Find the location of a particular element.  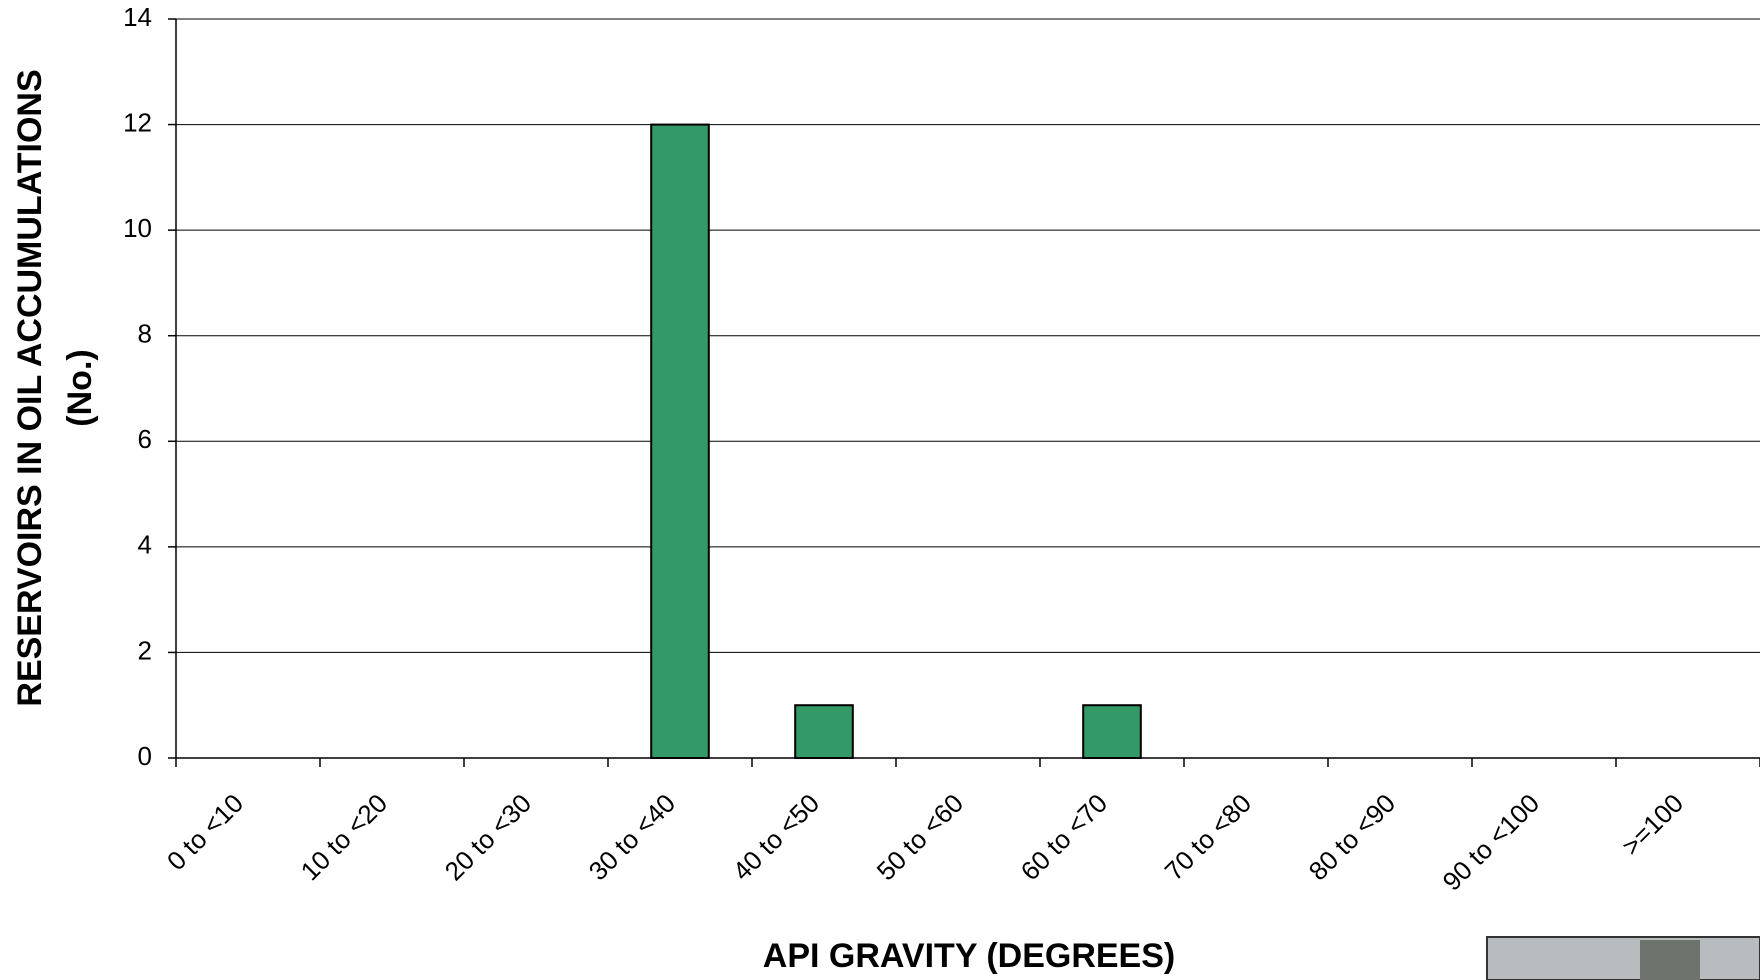

y-tick-label: 12 is located at coordinates (137, 122).